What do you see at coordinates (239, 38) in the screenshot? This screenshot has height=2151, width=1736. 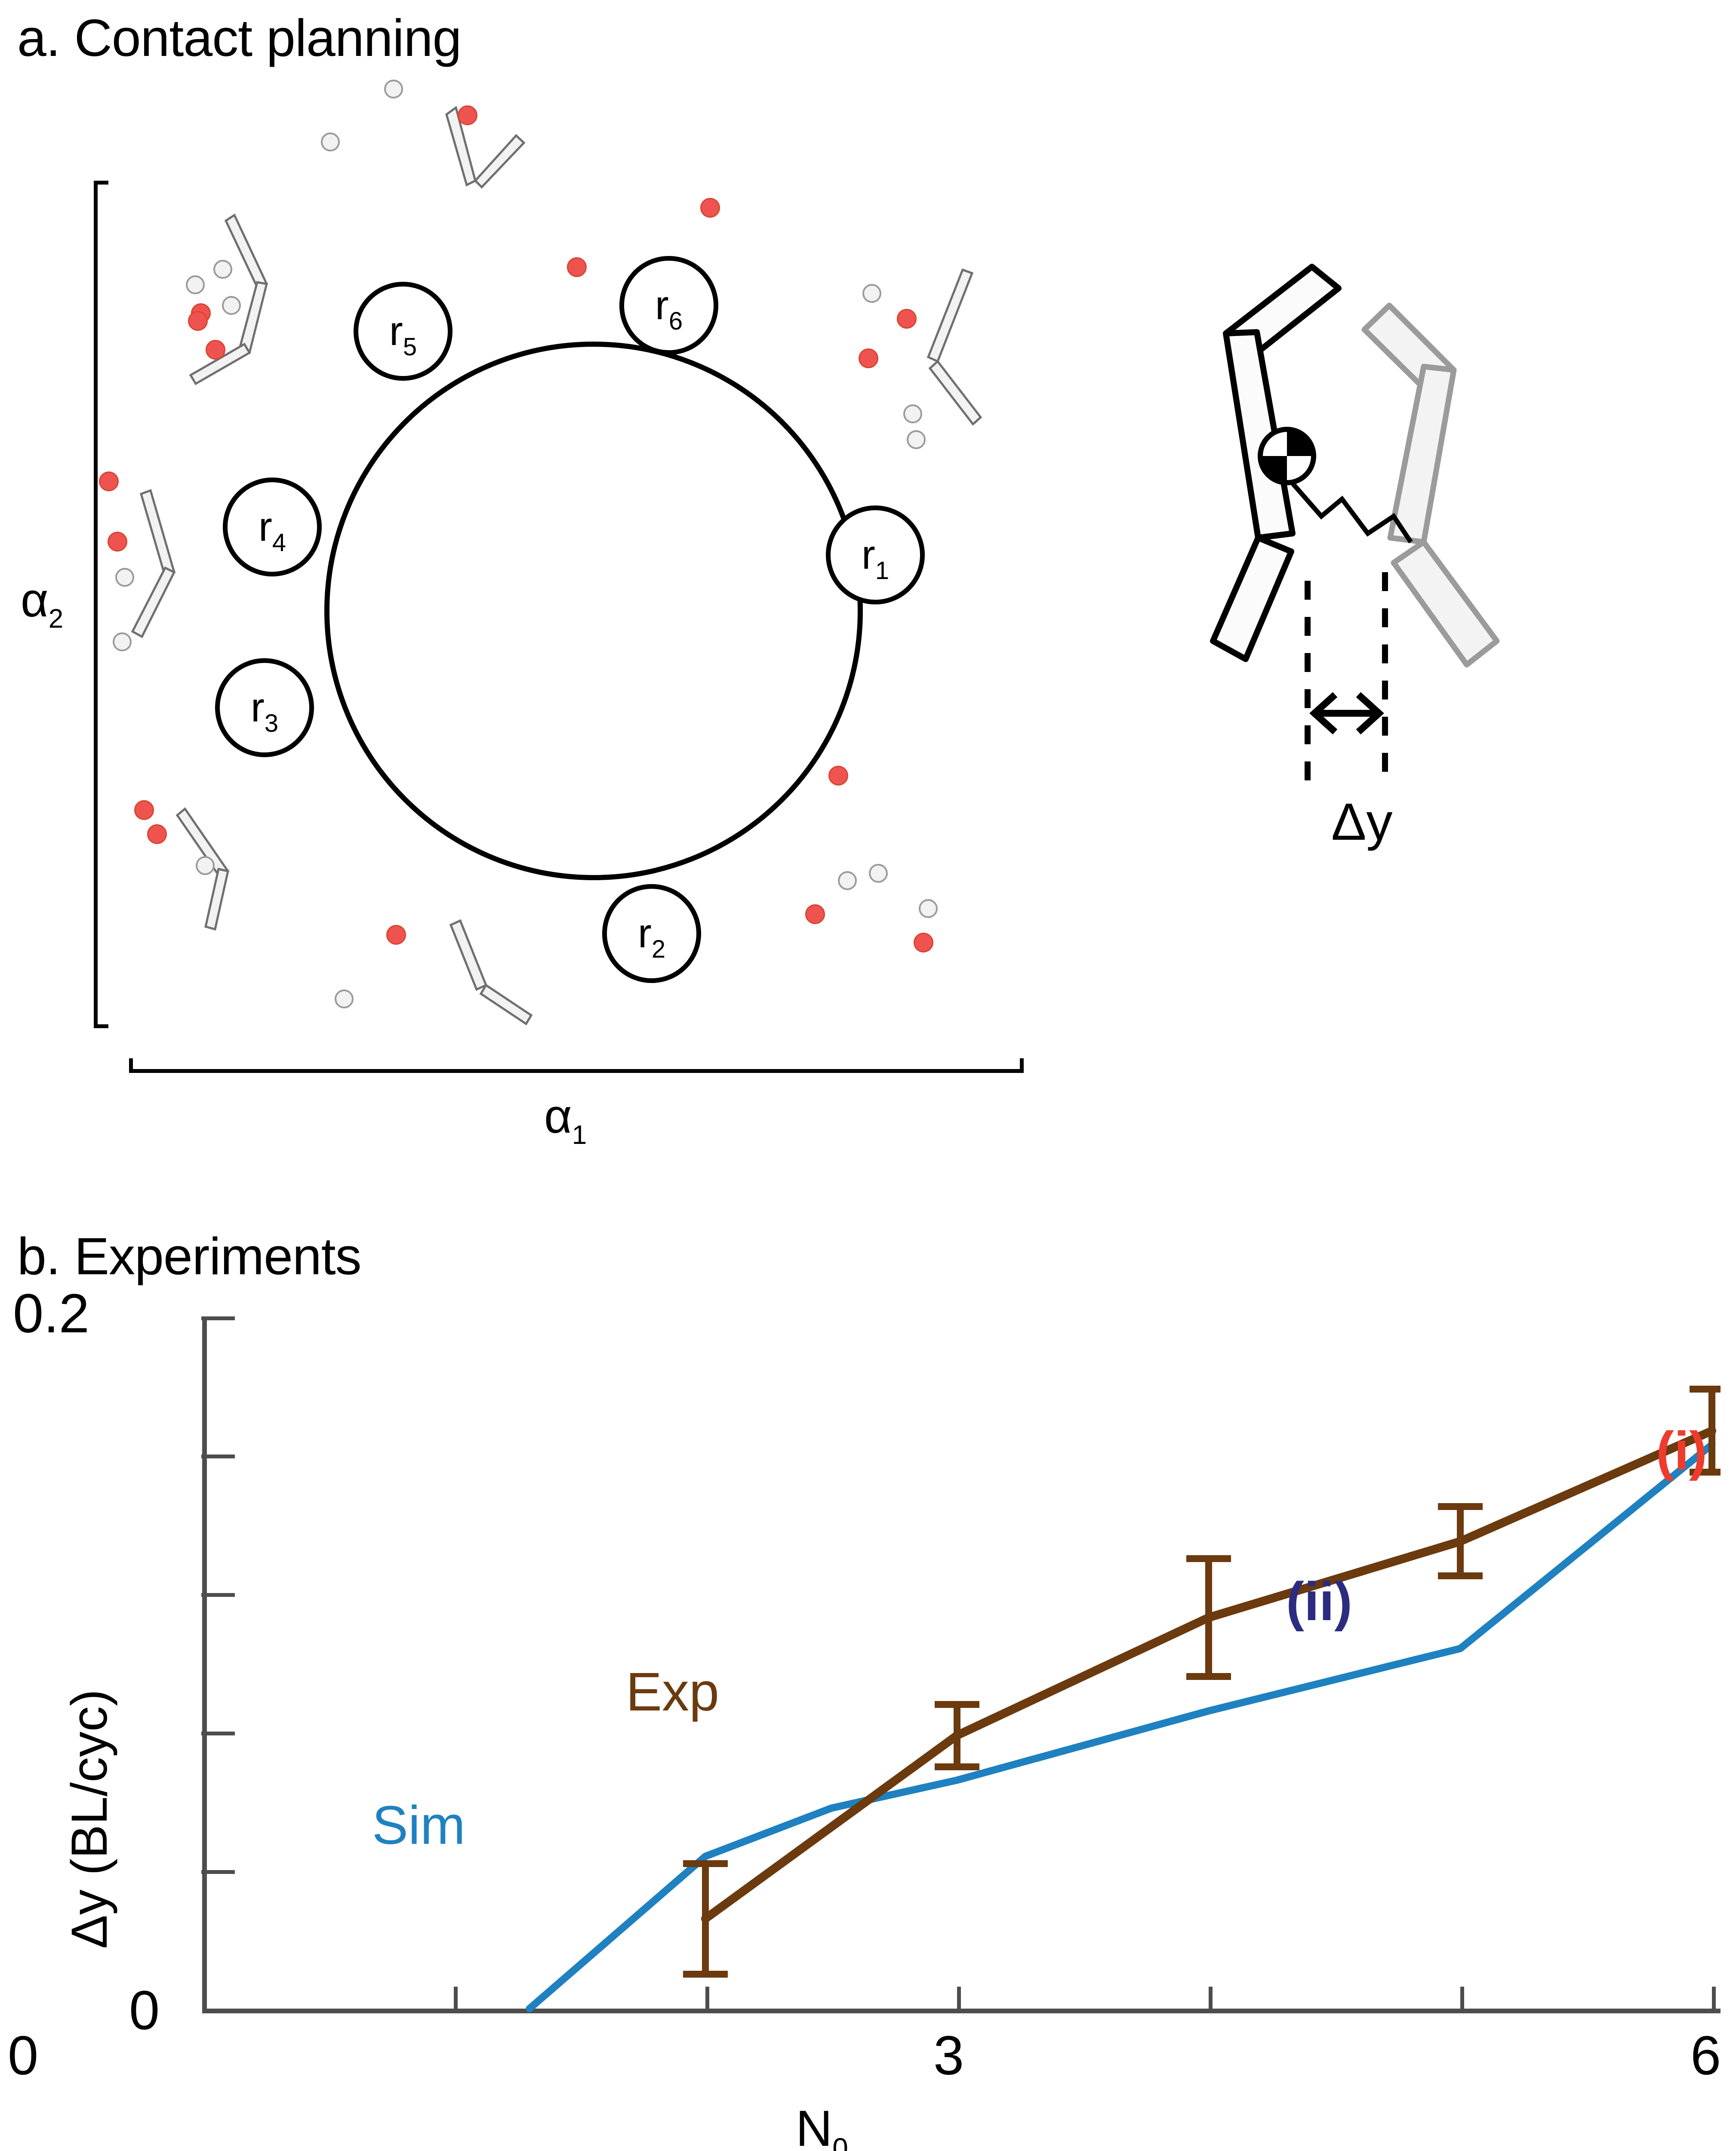 I see `panel-a-title: a. Contact planning` at bounding box center [239, 38].